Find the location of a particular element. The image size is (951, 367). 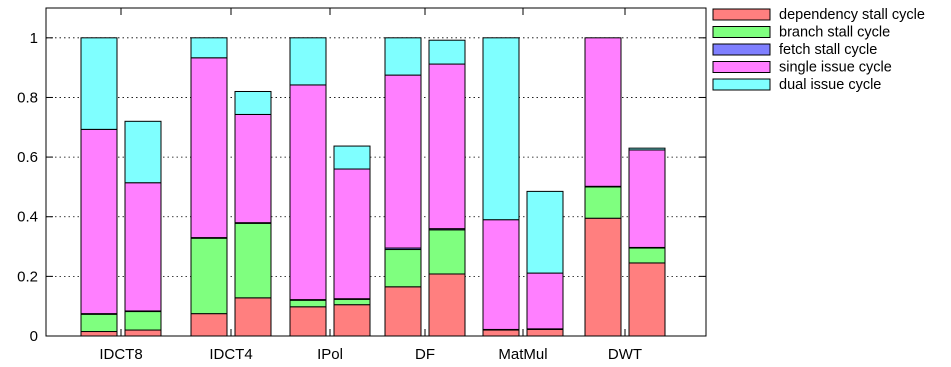

legend-label-1: branch stall cycle is located at coordinates (834, 33).